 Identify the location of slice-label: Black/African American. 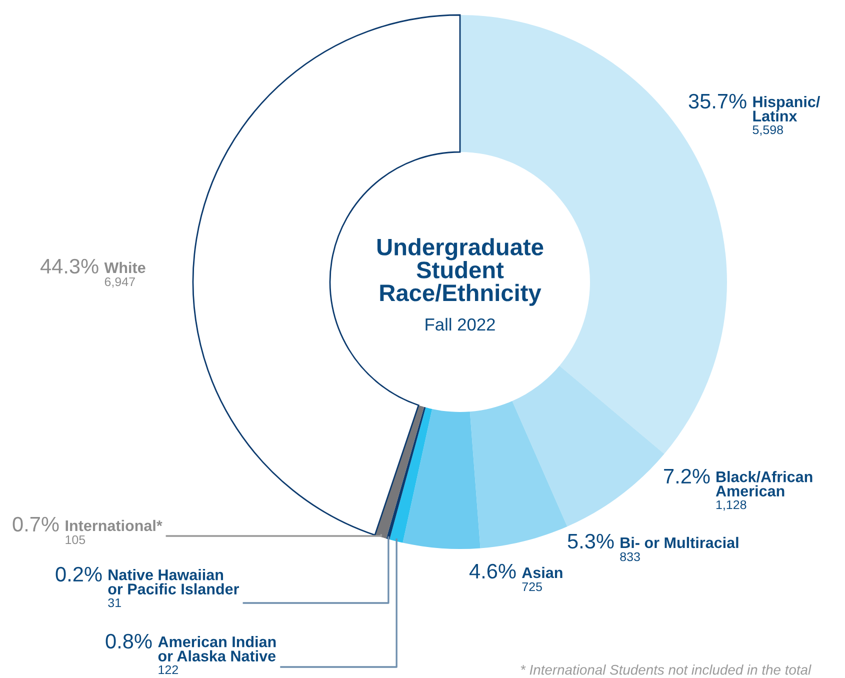
(764, 483).